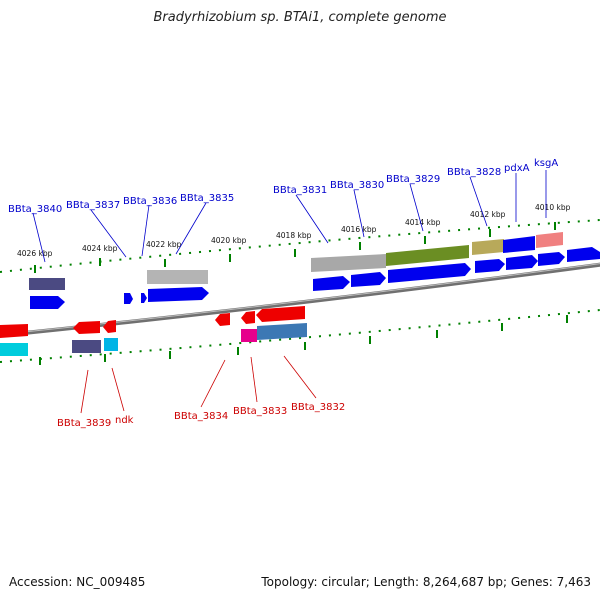  Describe the element at coordinates (153, 331) in the screenshot. I see `reverse-features` at that location.